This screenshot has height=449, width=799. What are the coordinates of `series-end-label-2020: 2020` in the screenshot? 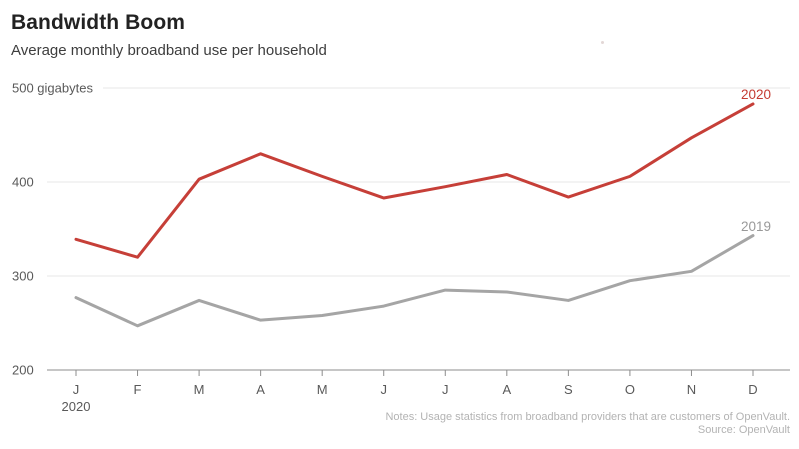 It's located at (756, 94).